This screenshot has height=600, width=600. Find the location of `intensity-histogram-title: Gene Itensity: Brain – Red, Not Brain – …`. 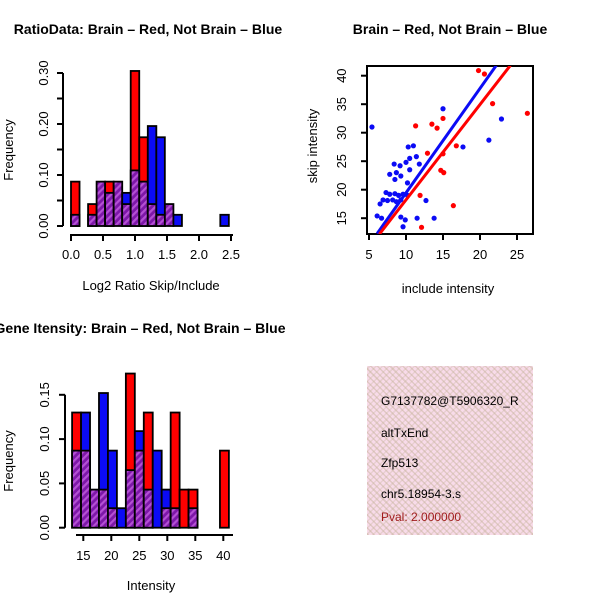

intensity-histogram-title: Gene Itensity: Brain – Red, Not Brain – … is located at coordinates (143, 328).